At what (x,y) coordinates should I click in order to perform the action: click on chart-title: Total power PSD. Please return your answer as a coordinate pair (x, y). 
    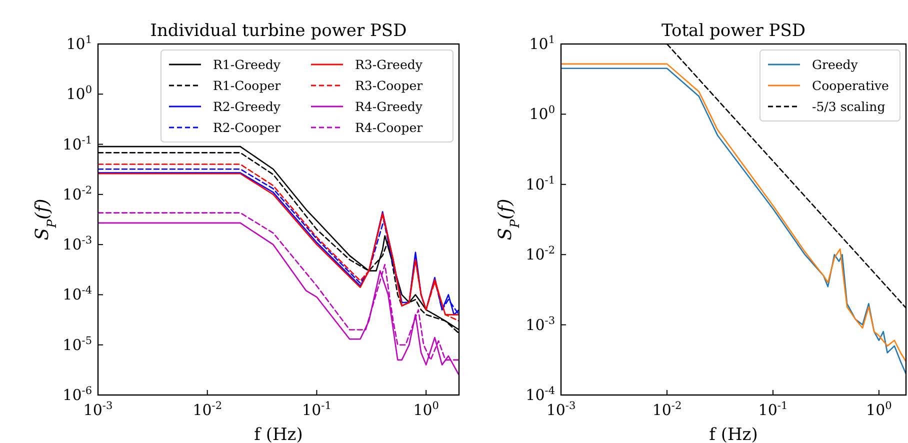
    Looking at the image, I should click on (733, 31).